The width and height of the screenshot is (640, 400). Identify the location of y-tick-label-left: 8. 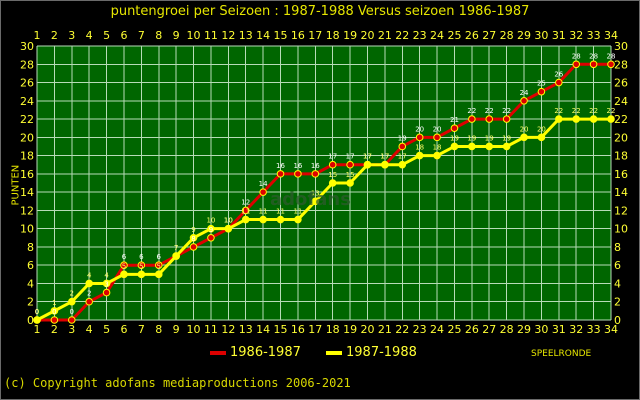
(30, 247).